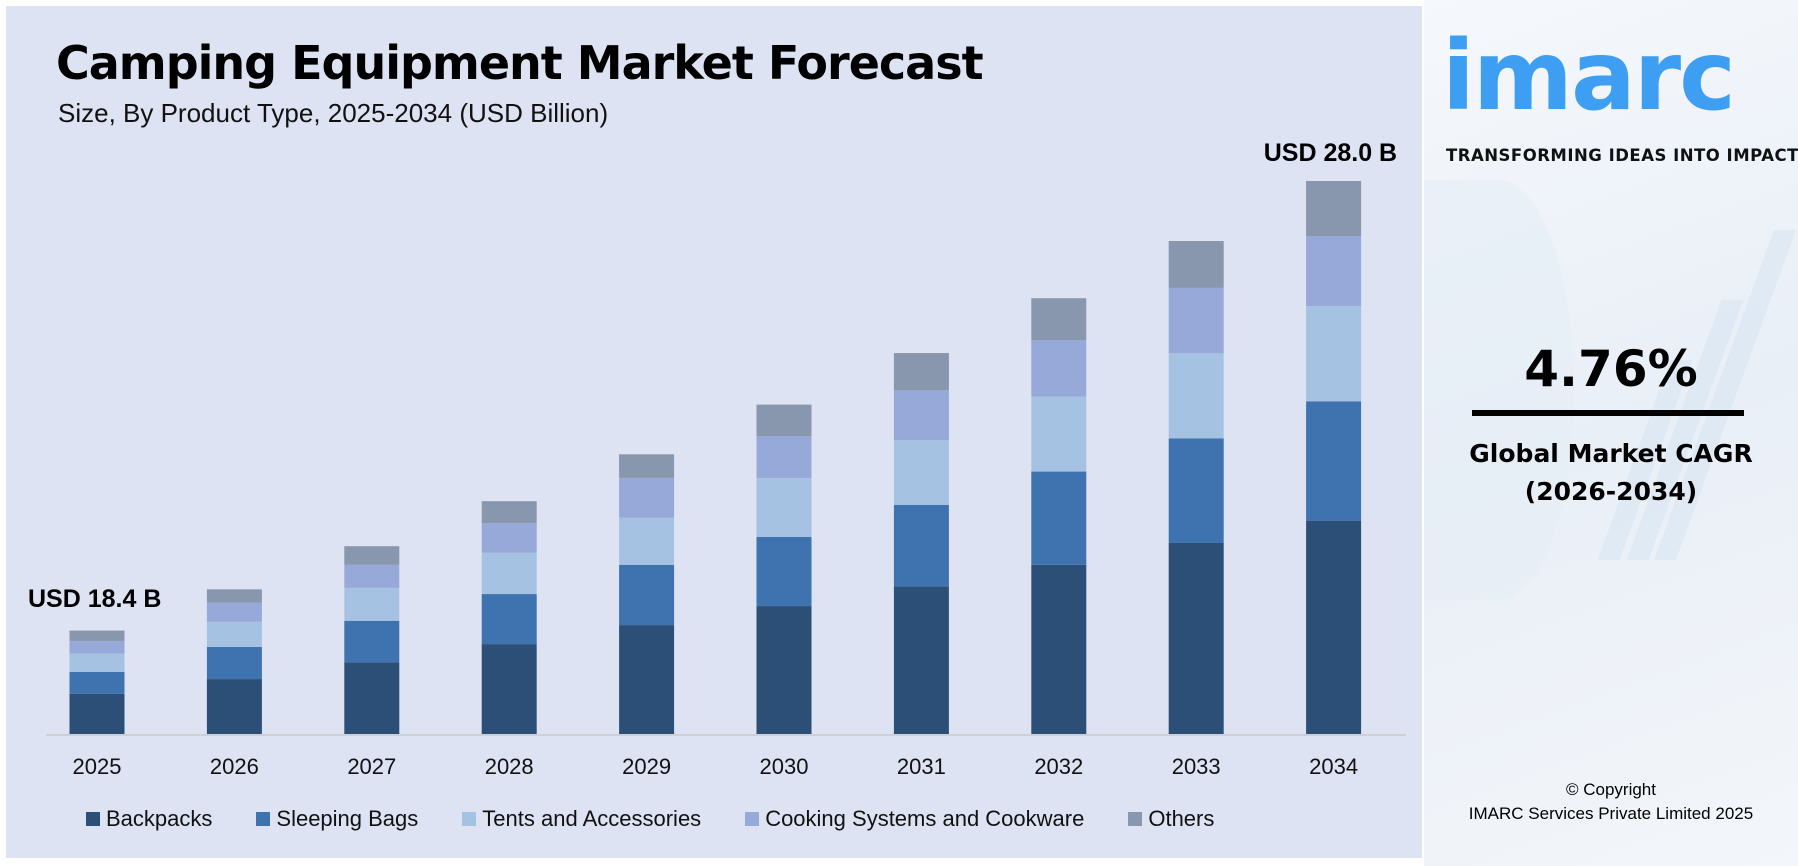 Image resolution: width=1798 pixels, height=866 pixels. I want to click on bar-segment-cooking-systems-and-cookware-2029, so click(647, 497).